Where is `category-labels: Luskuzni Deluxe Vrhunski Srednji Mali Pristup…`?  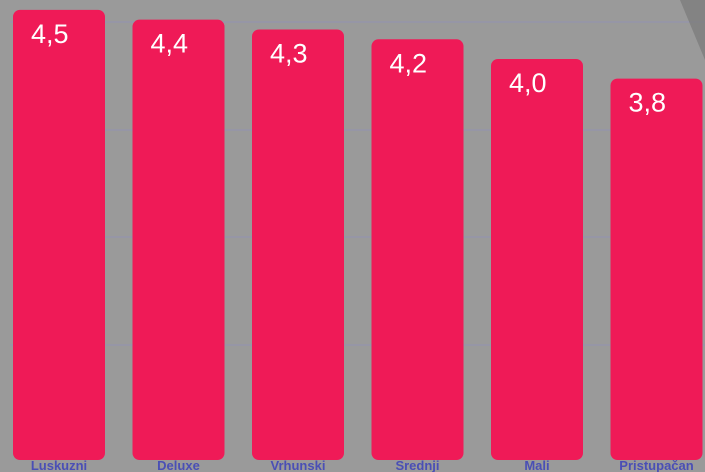 category-labels: Luskuzni Deluxe Vrhunski Srednji Mali Pristup… is located at coordinates (362, 465).